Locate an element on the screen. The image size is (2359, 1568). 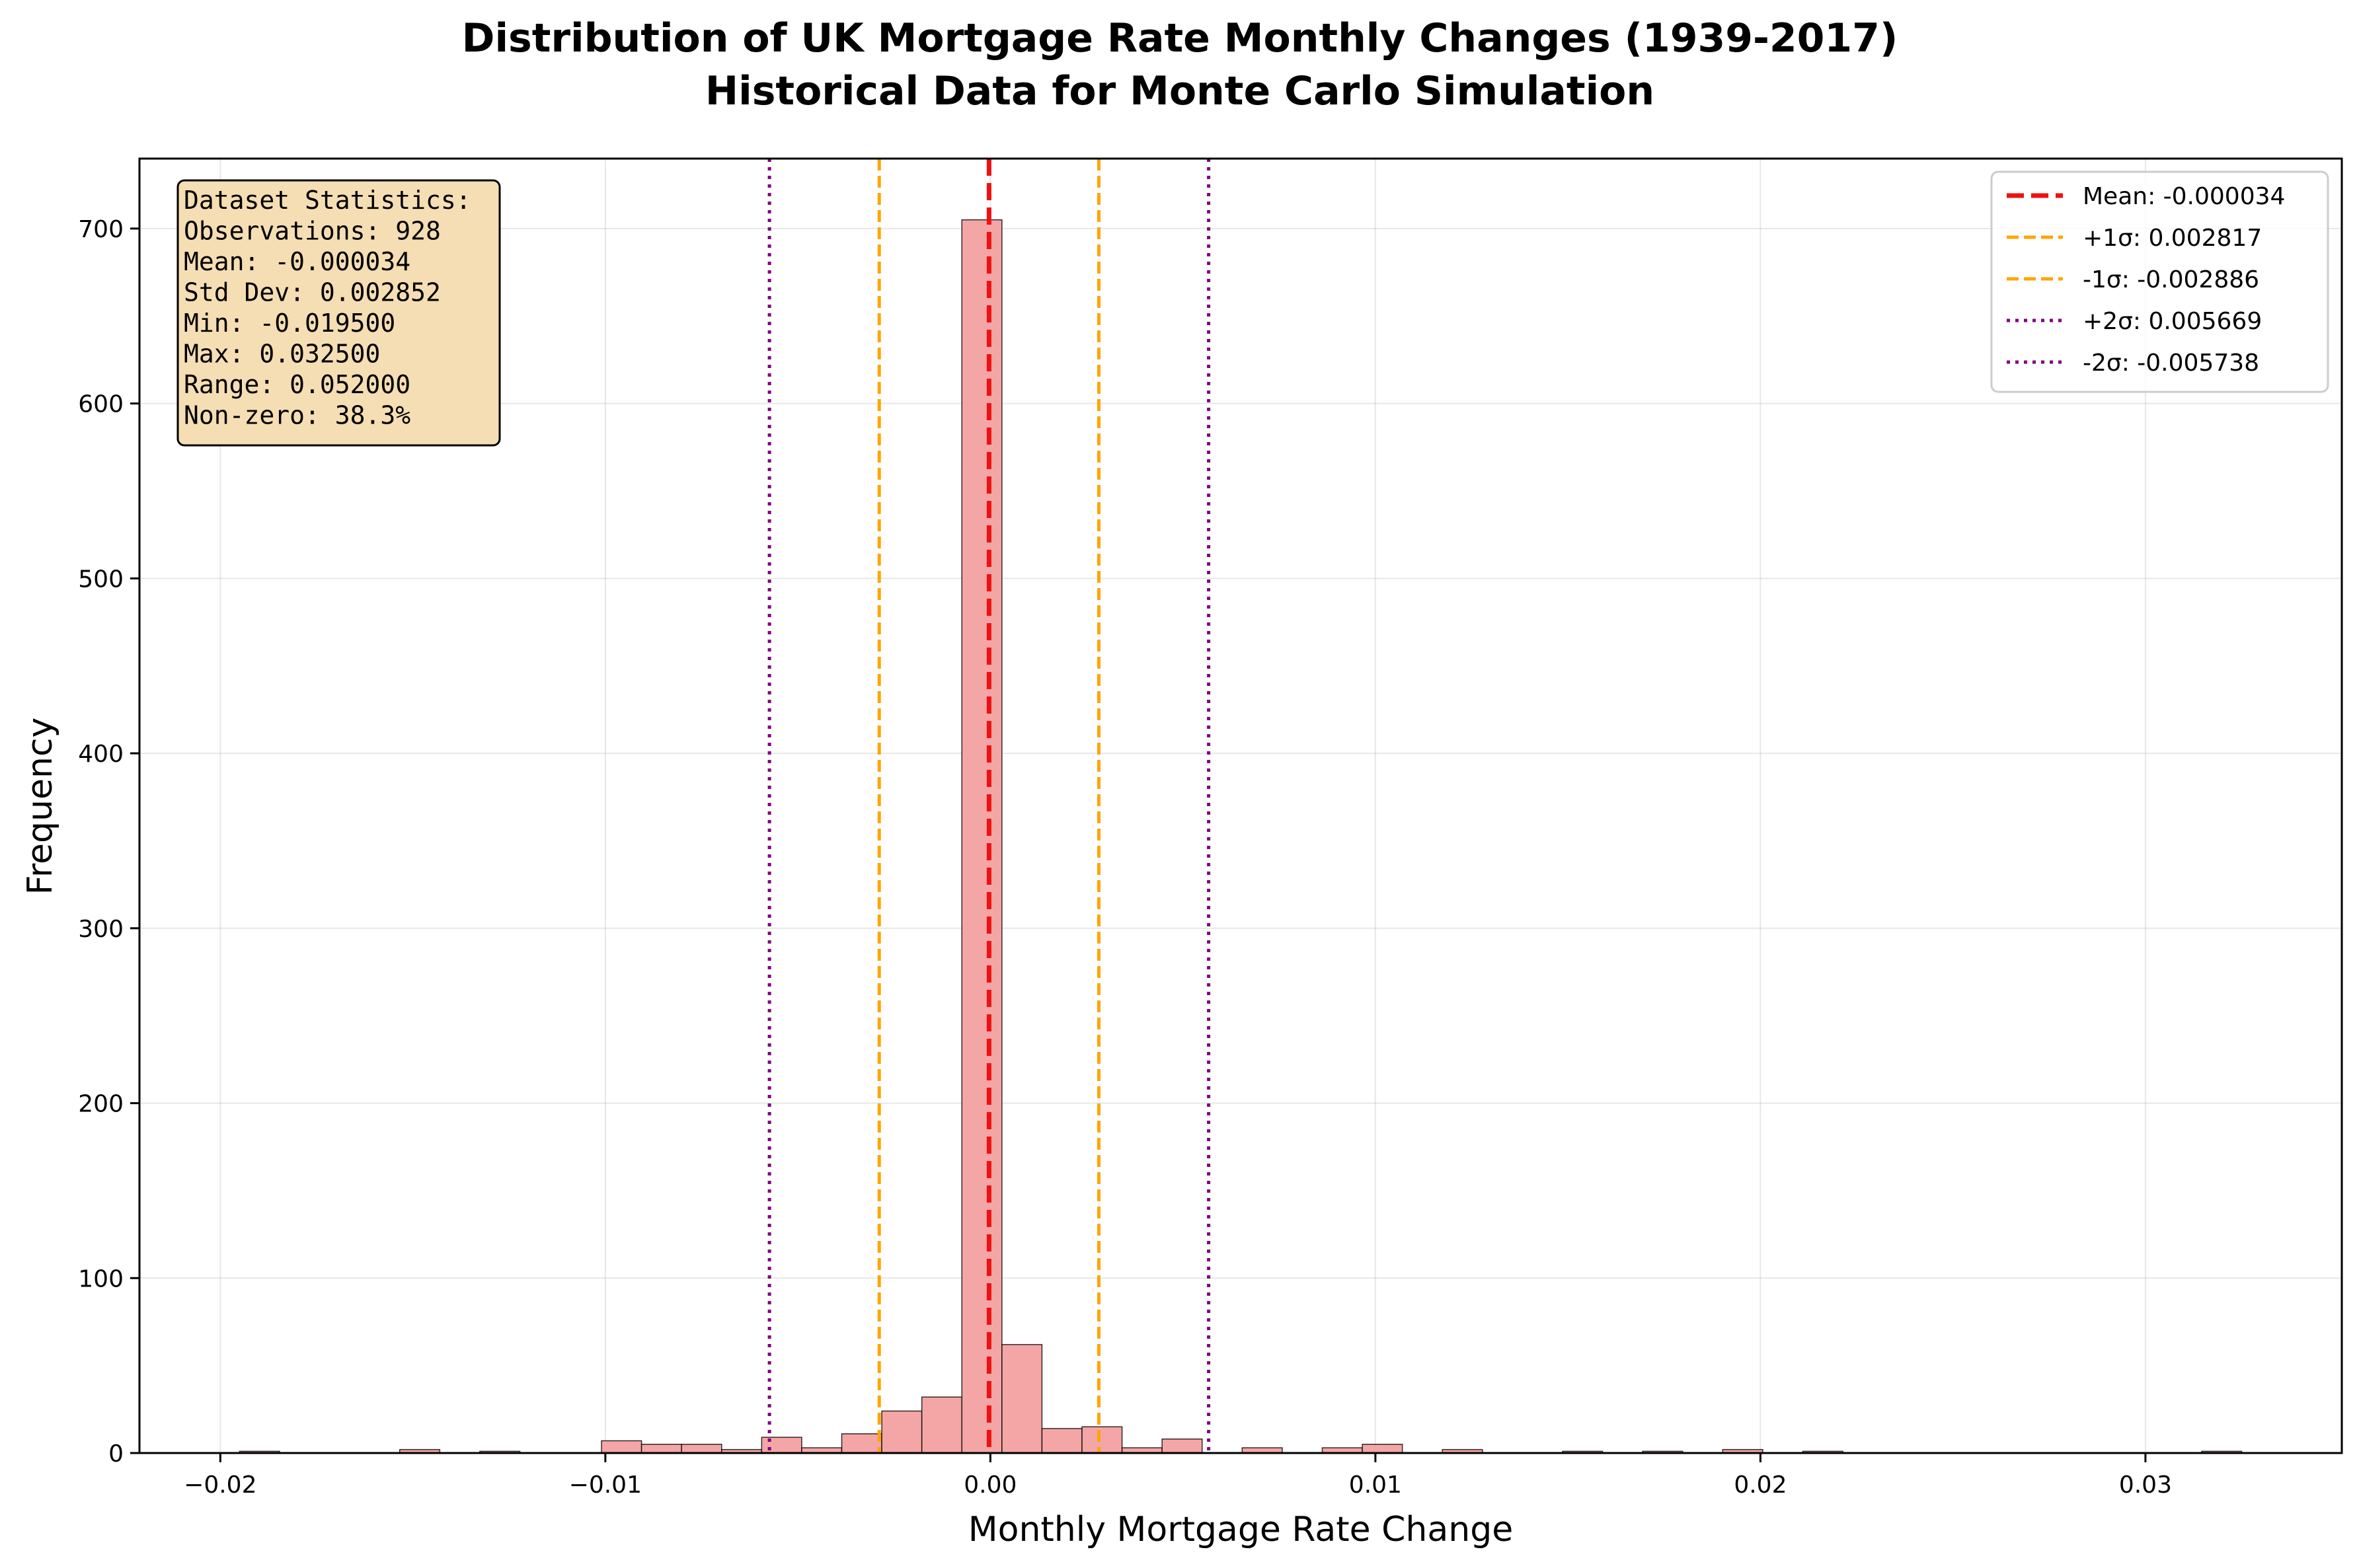
legend-label: -1σ: -0.002886 is located at coordinates (2171, 279).